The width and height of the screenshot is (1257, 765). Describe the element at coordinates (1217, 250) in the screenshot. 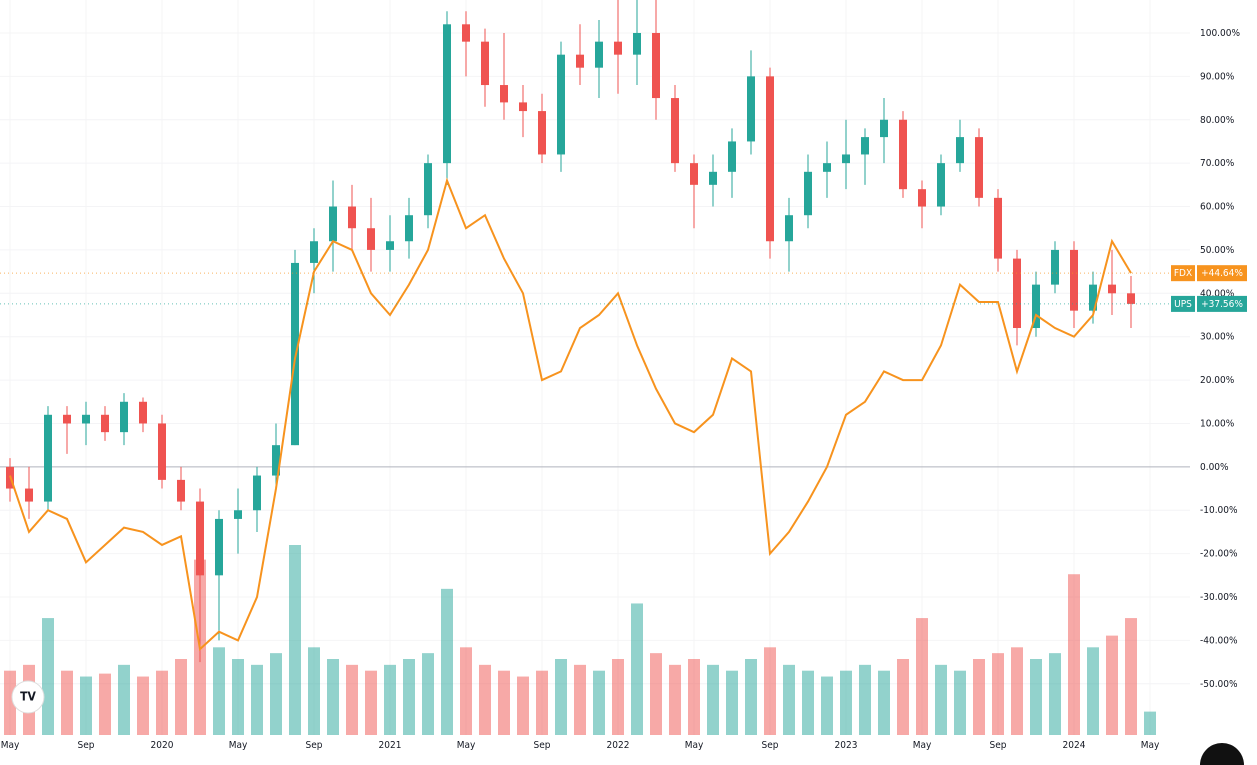

I see `y-tick-label: 50.00%` at that location.